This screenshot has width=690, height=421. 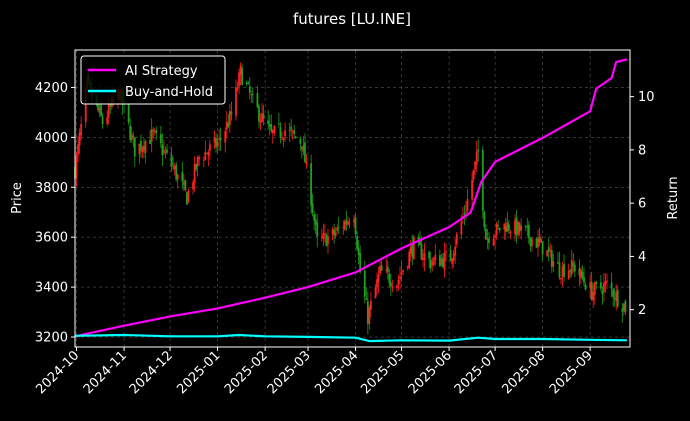 What do you see at coordinates (51, 338) in the screenshot?
I see `y-tick-label: 3200` at bounding box center [51, 338].